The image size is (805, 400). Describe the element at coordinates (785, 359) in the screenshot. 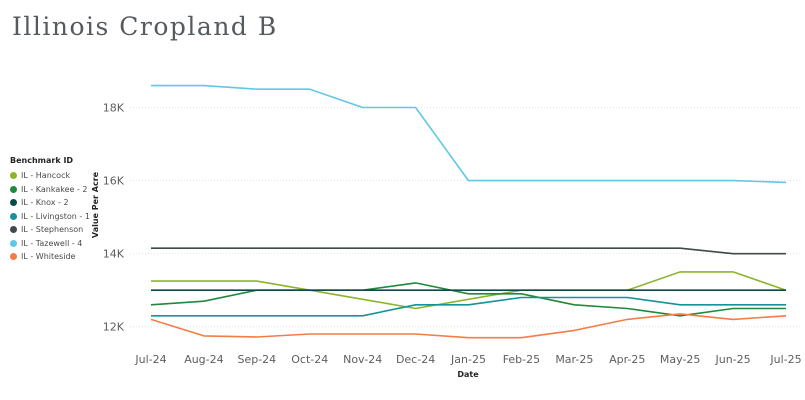

I see `x-tick-label: Jul-25` at that location.